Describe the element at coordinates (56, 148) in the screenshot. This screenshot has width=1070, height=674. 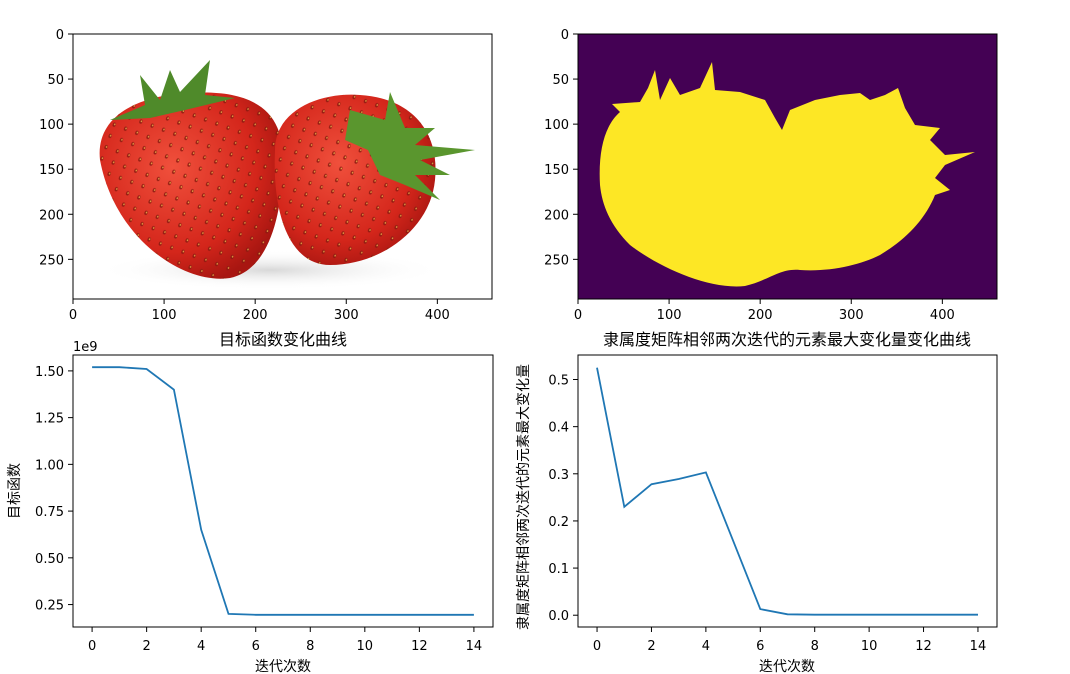
I see `photo-y-axis: 0 50 100 150 200 250` at that location.